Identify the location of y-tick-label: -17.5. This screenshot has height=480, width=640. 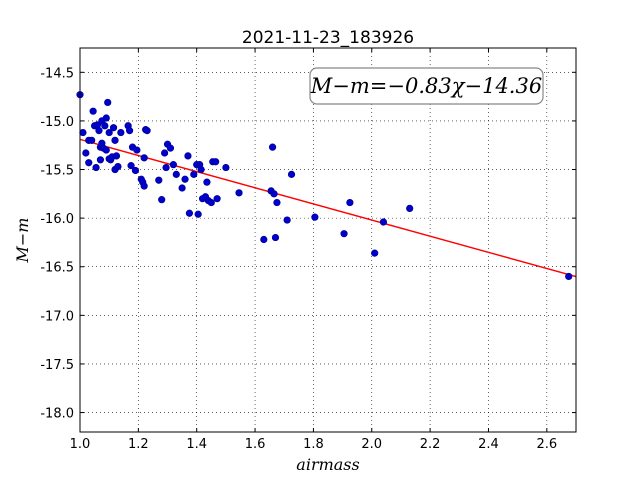
(57, 365).